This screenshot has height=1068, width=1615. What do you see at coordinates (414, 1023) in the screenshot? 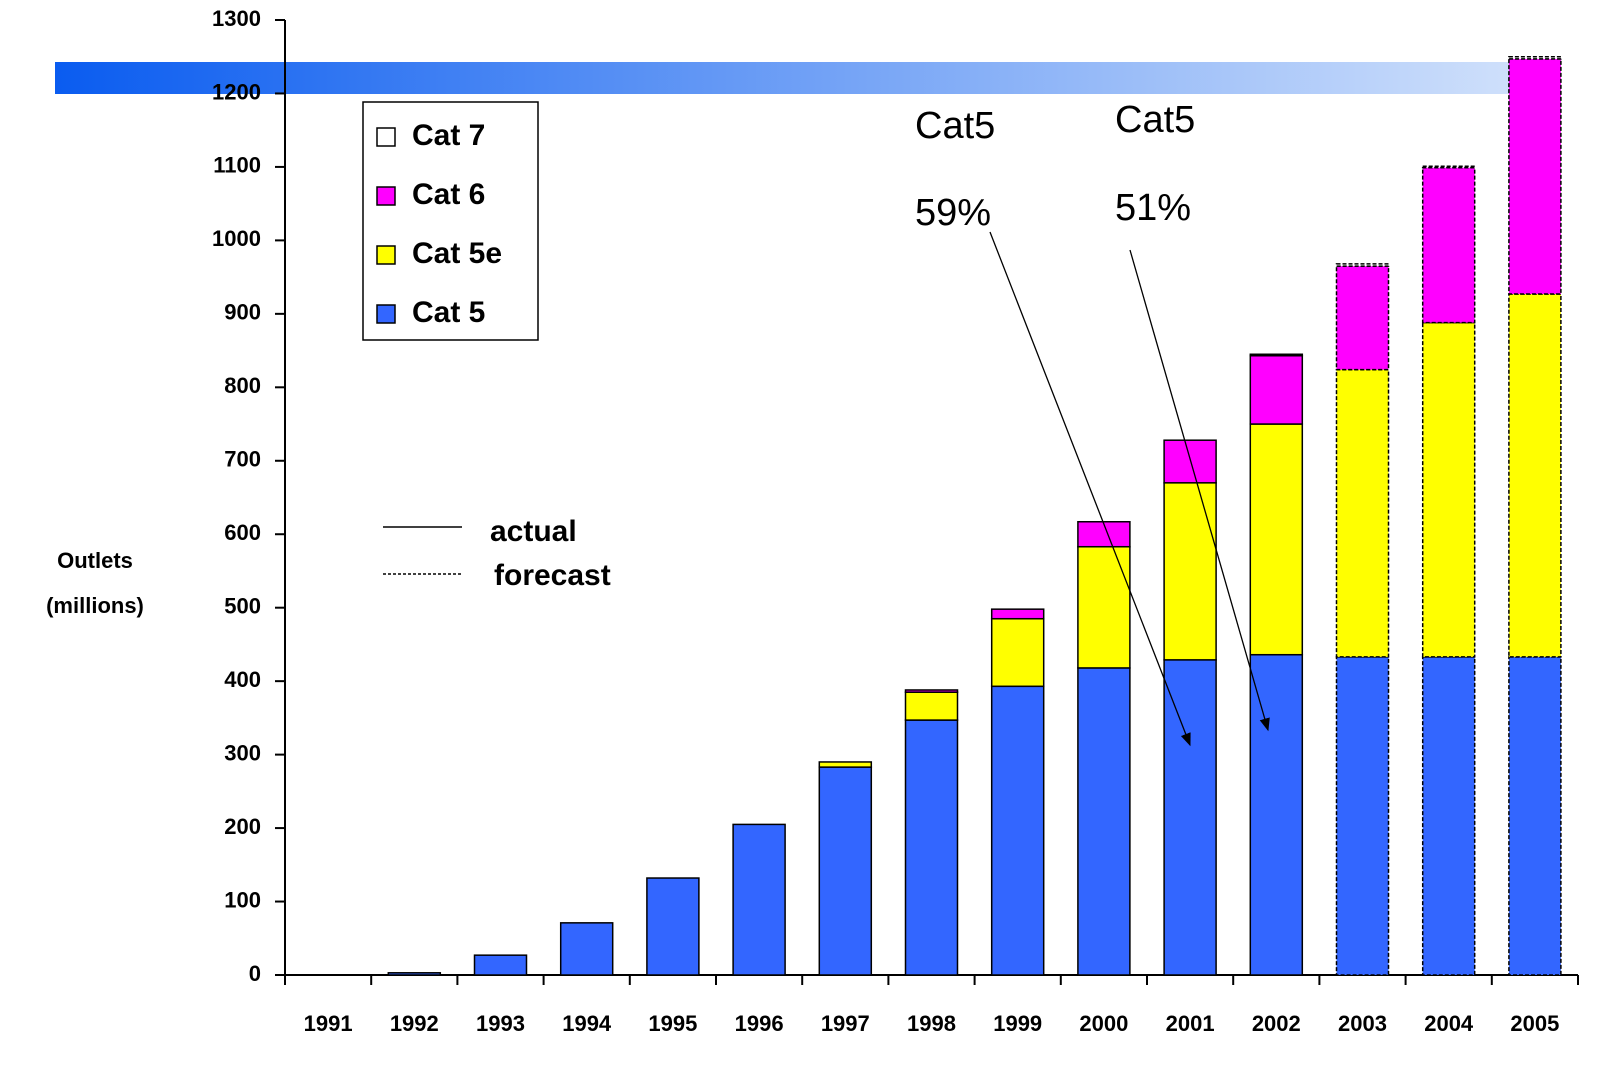
I see `x-tick-label: 1992` at bounding box center [414, 1023].